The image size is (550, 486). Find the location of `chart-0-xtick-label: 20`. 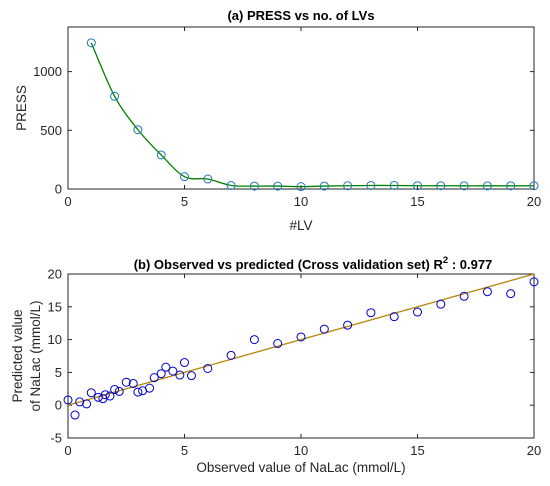

chart-0-xtick-label: 20 is located at coordinates (534, 201).